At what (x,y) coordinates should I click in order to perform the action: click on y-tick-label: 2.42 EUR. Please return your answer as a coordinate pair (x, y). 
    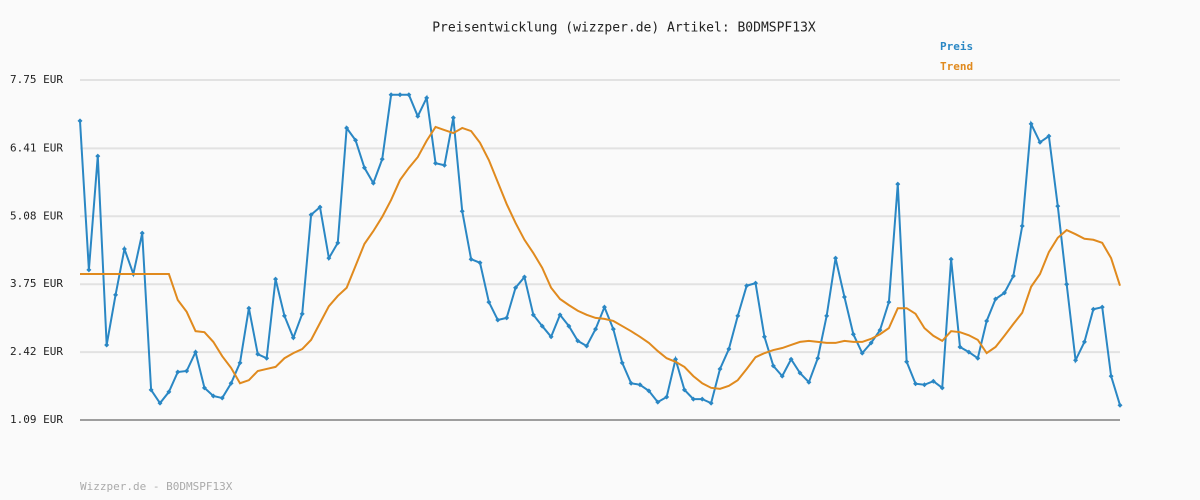
    Looking at the image, I should click on (36, 351).